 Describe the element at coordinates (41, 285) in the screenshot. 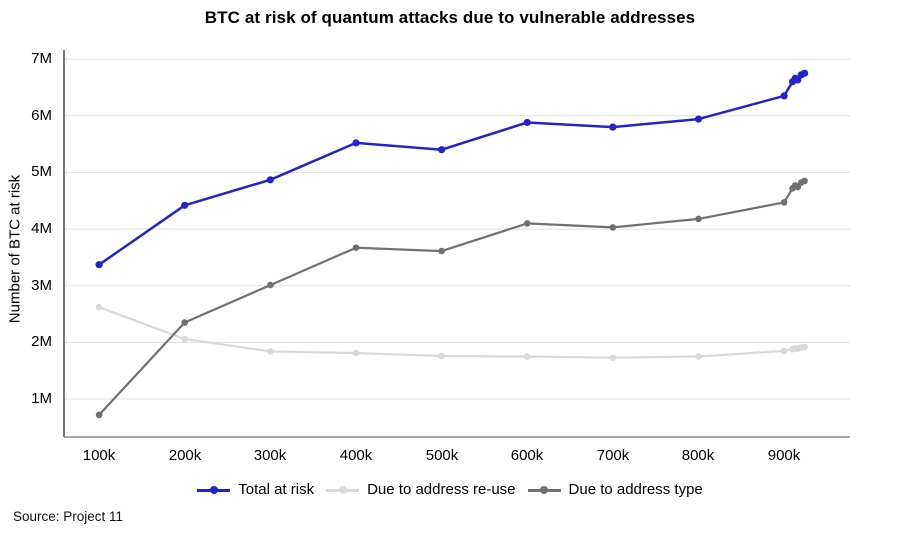

I see `y-tick-label: 3M` at that location.